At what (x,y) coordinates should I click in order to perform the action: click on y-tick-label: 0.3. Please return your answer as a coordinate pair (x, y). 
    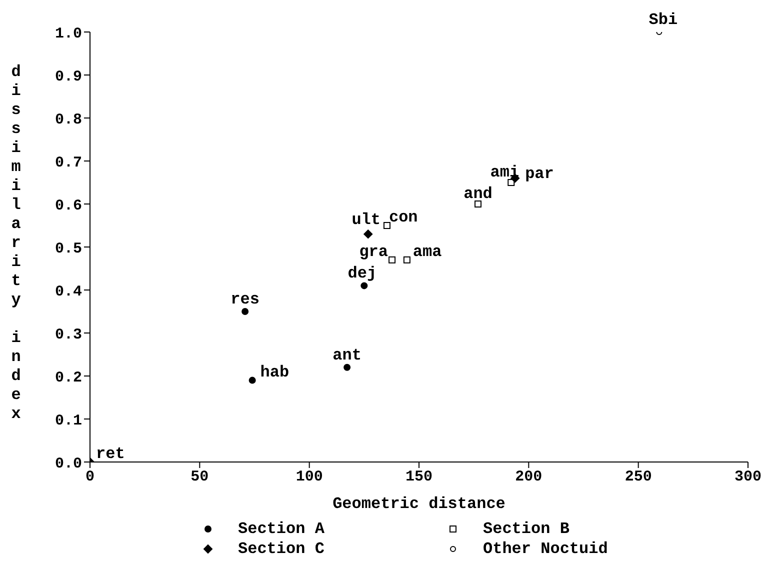
    Looking at the image, I should click on (68, 335).